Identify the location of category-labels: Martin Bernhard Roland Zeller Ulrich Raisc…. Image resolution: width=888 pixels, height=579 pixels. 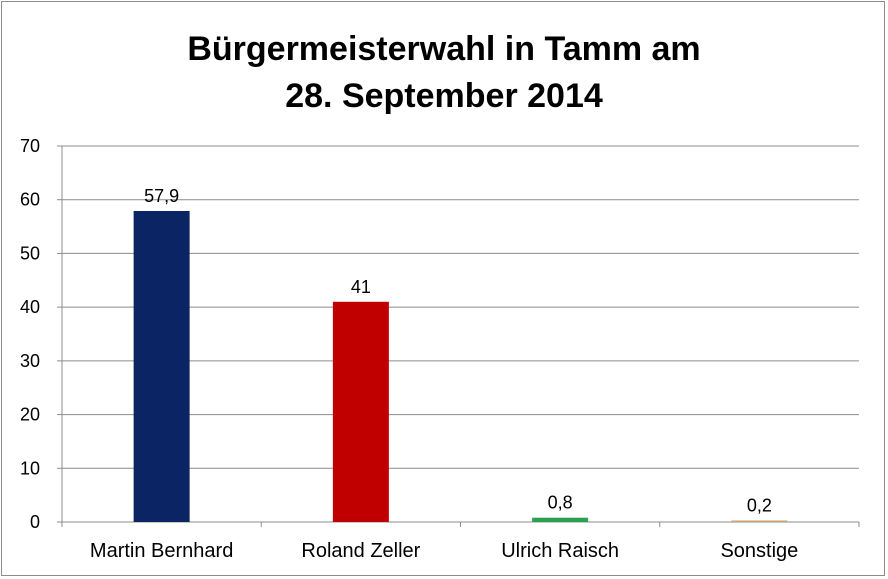
(444, 551).